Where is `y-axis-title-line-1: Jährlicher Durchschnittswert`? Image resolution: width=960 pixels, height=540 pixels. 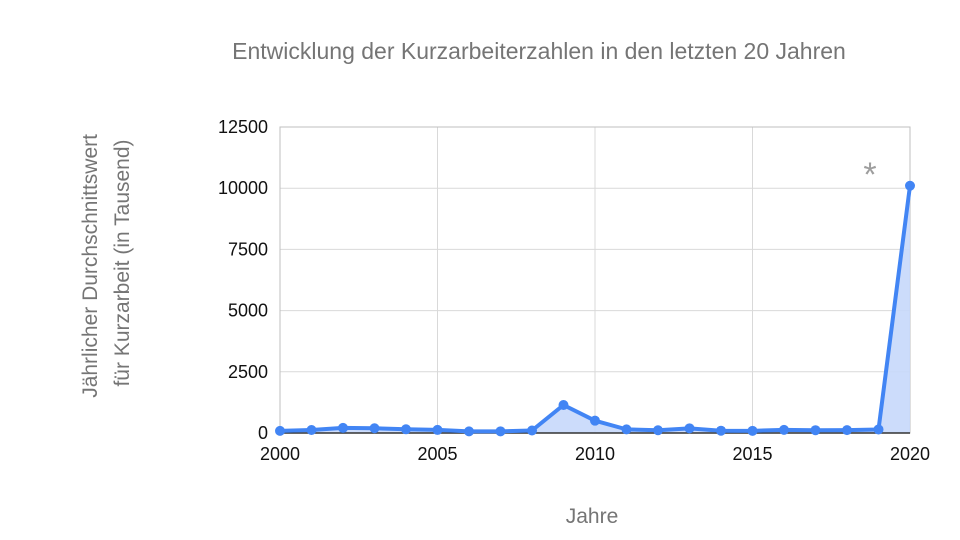
y-axis-title-line-1: Jährlicher Durchschnittswert is located at coordinates (90, 266).